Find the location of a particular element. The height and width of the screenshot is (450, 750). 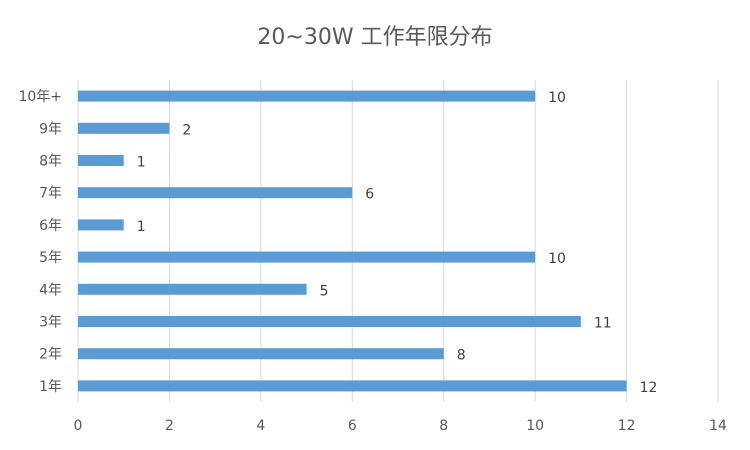

x-tick-label: 6 is located at coordinates (352, 426).